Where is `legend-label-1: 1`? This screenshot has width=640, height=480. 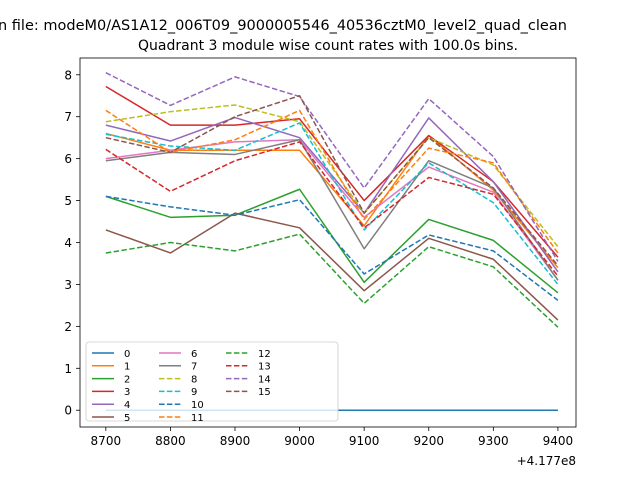
legend-label-1: 1 is located at coordinates (127, 367).